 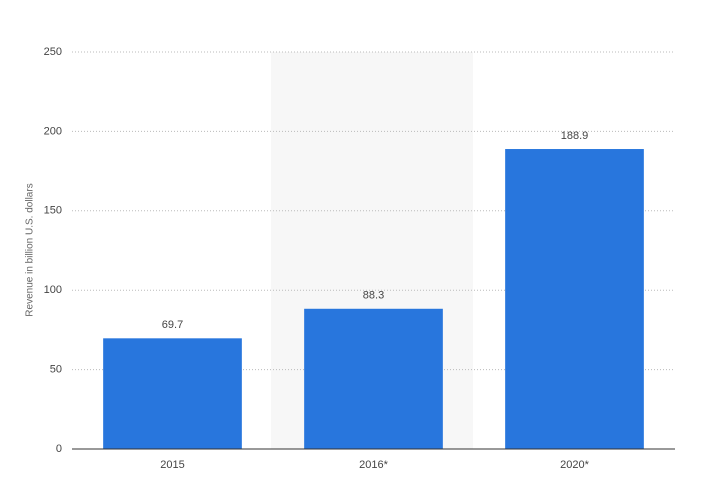 I want to click on y-tick-label: 250, so click(x=53, y=52).